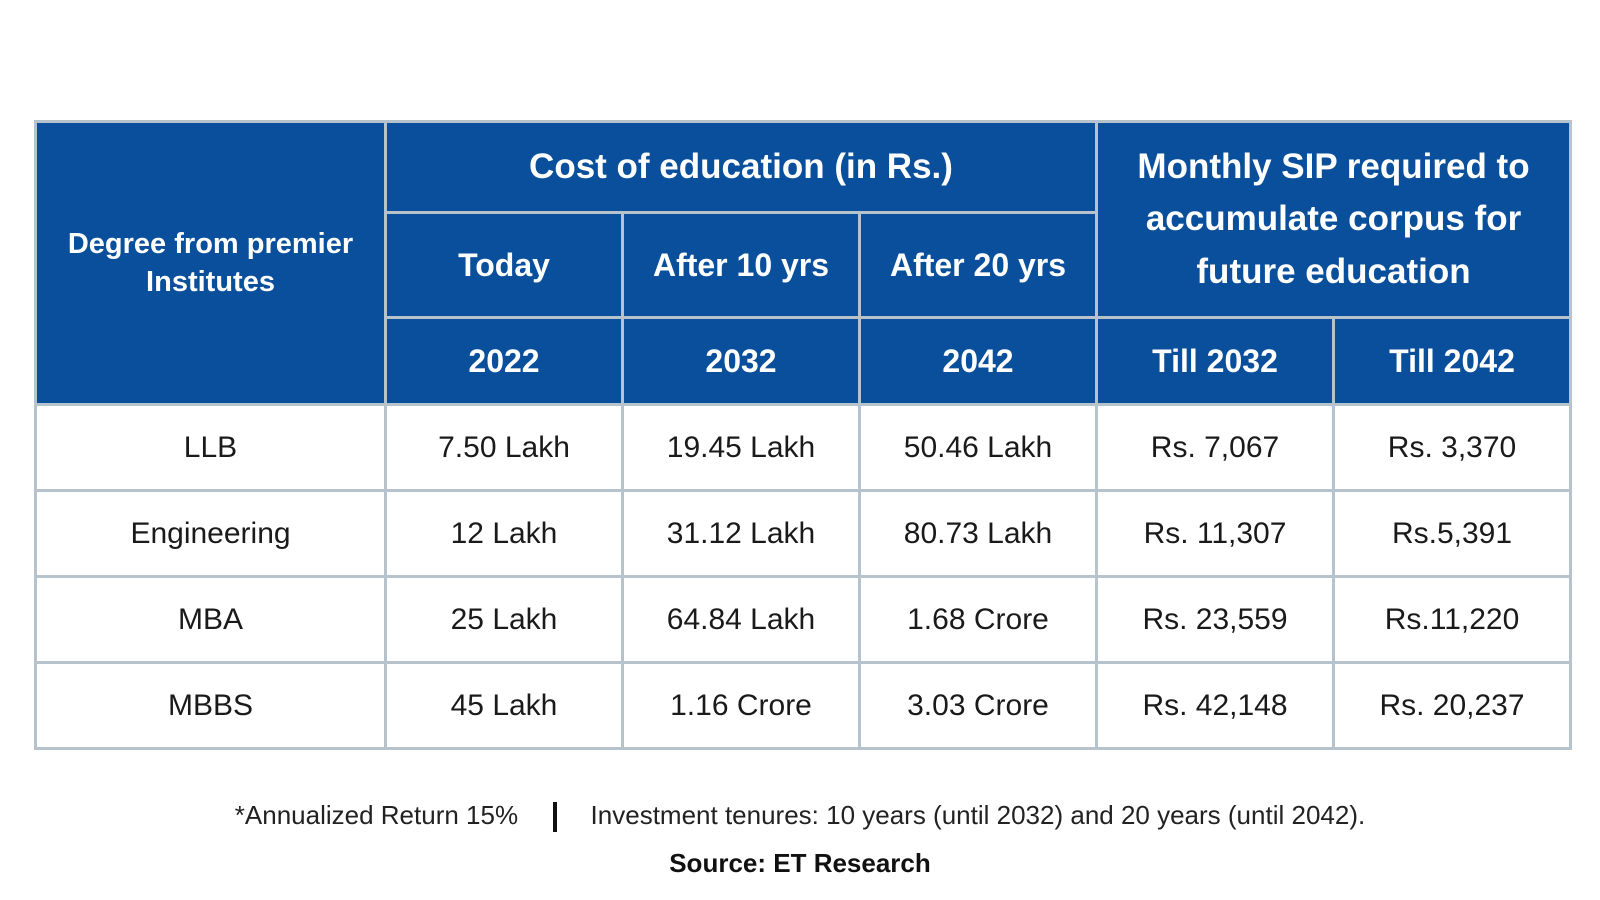 The image size is (1600, 900). I want to click on cell-sip-2032: Rs. 23,559, so click(1215, 619).